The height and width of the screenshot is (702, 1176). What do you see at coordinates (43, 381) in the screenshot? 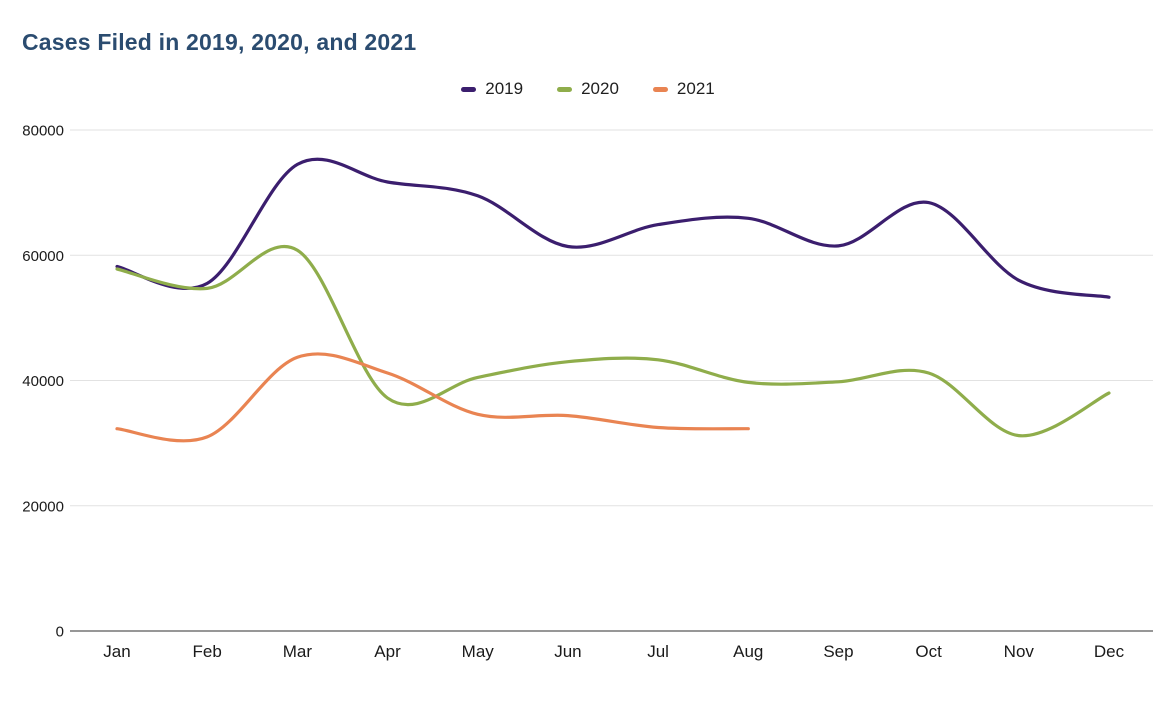
I see `y-axis-tick-label: 40000` at bounding box center [43, 381].